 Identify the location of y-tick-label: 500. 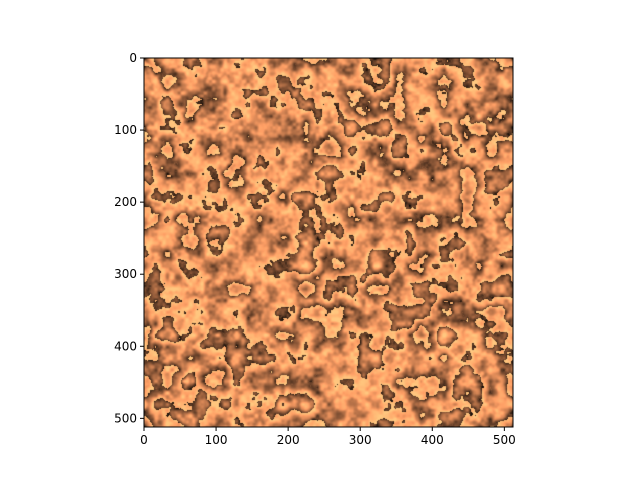
(125, 418).